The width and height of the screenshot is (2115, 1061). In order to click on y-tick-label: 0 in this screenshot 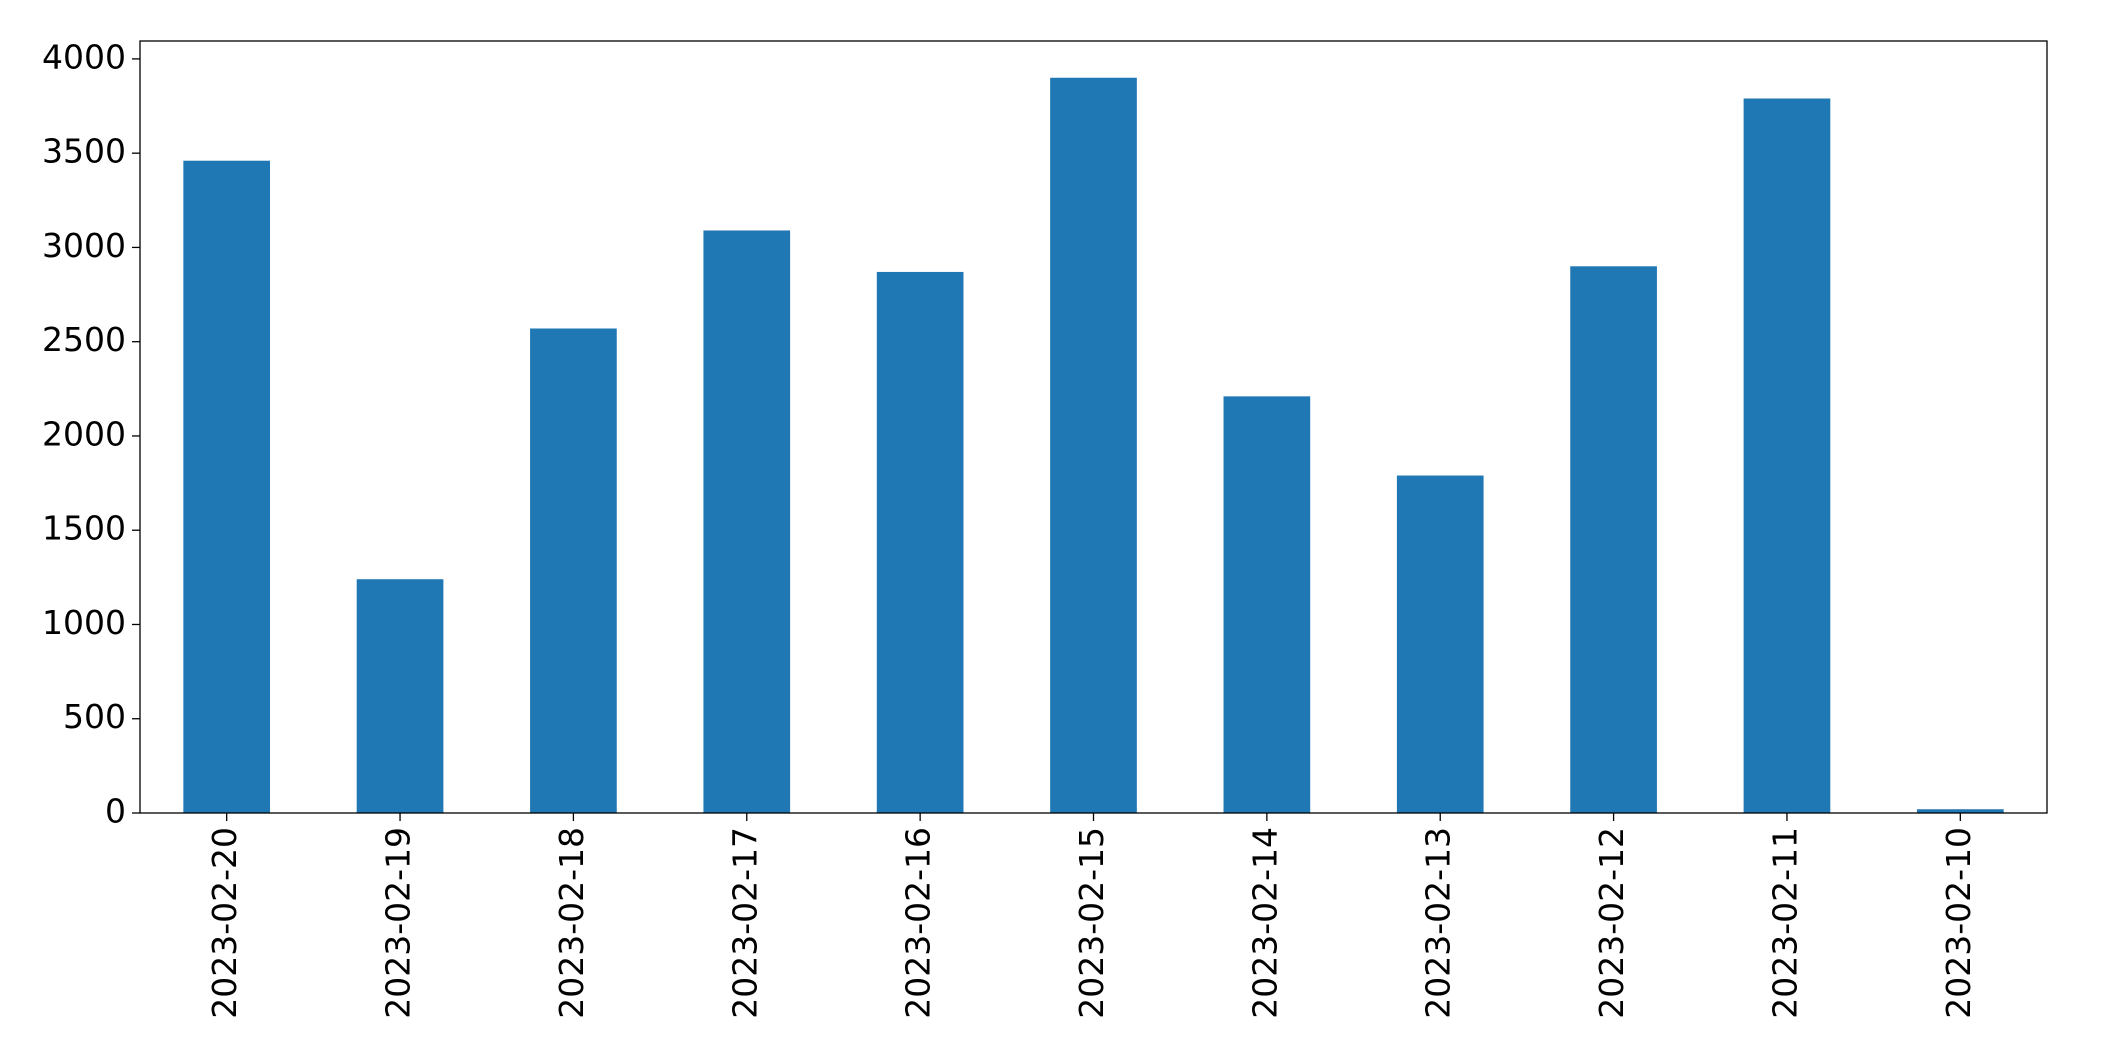, I will do `click(115, 811)`.